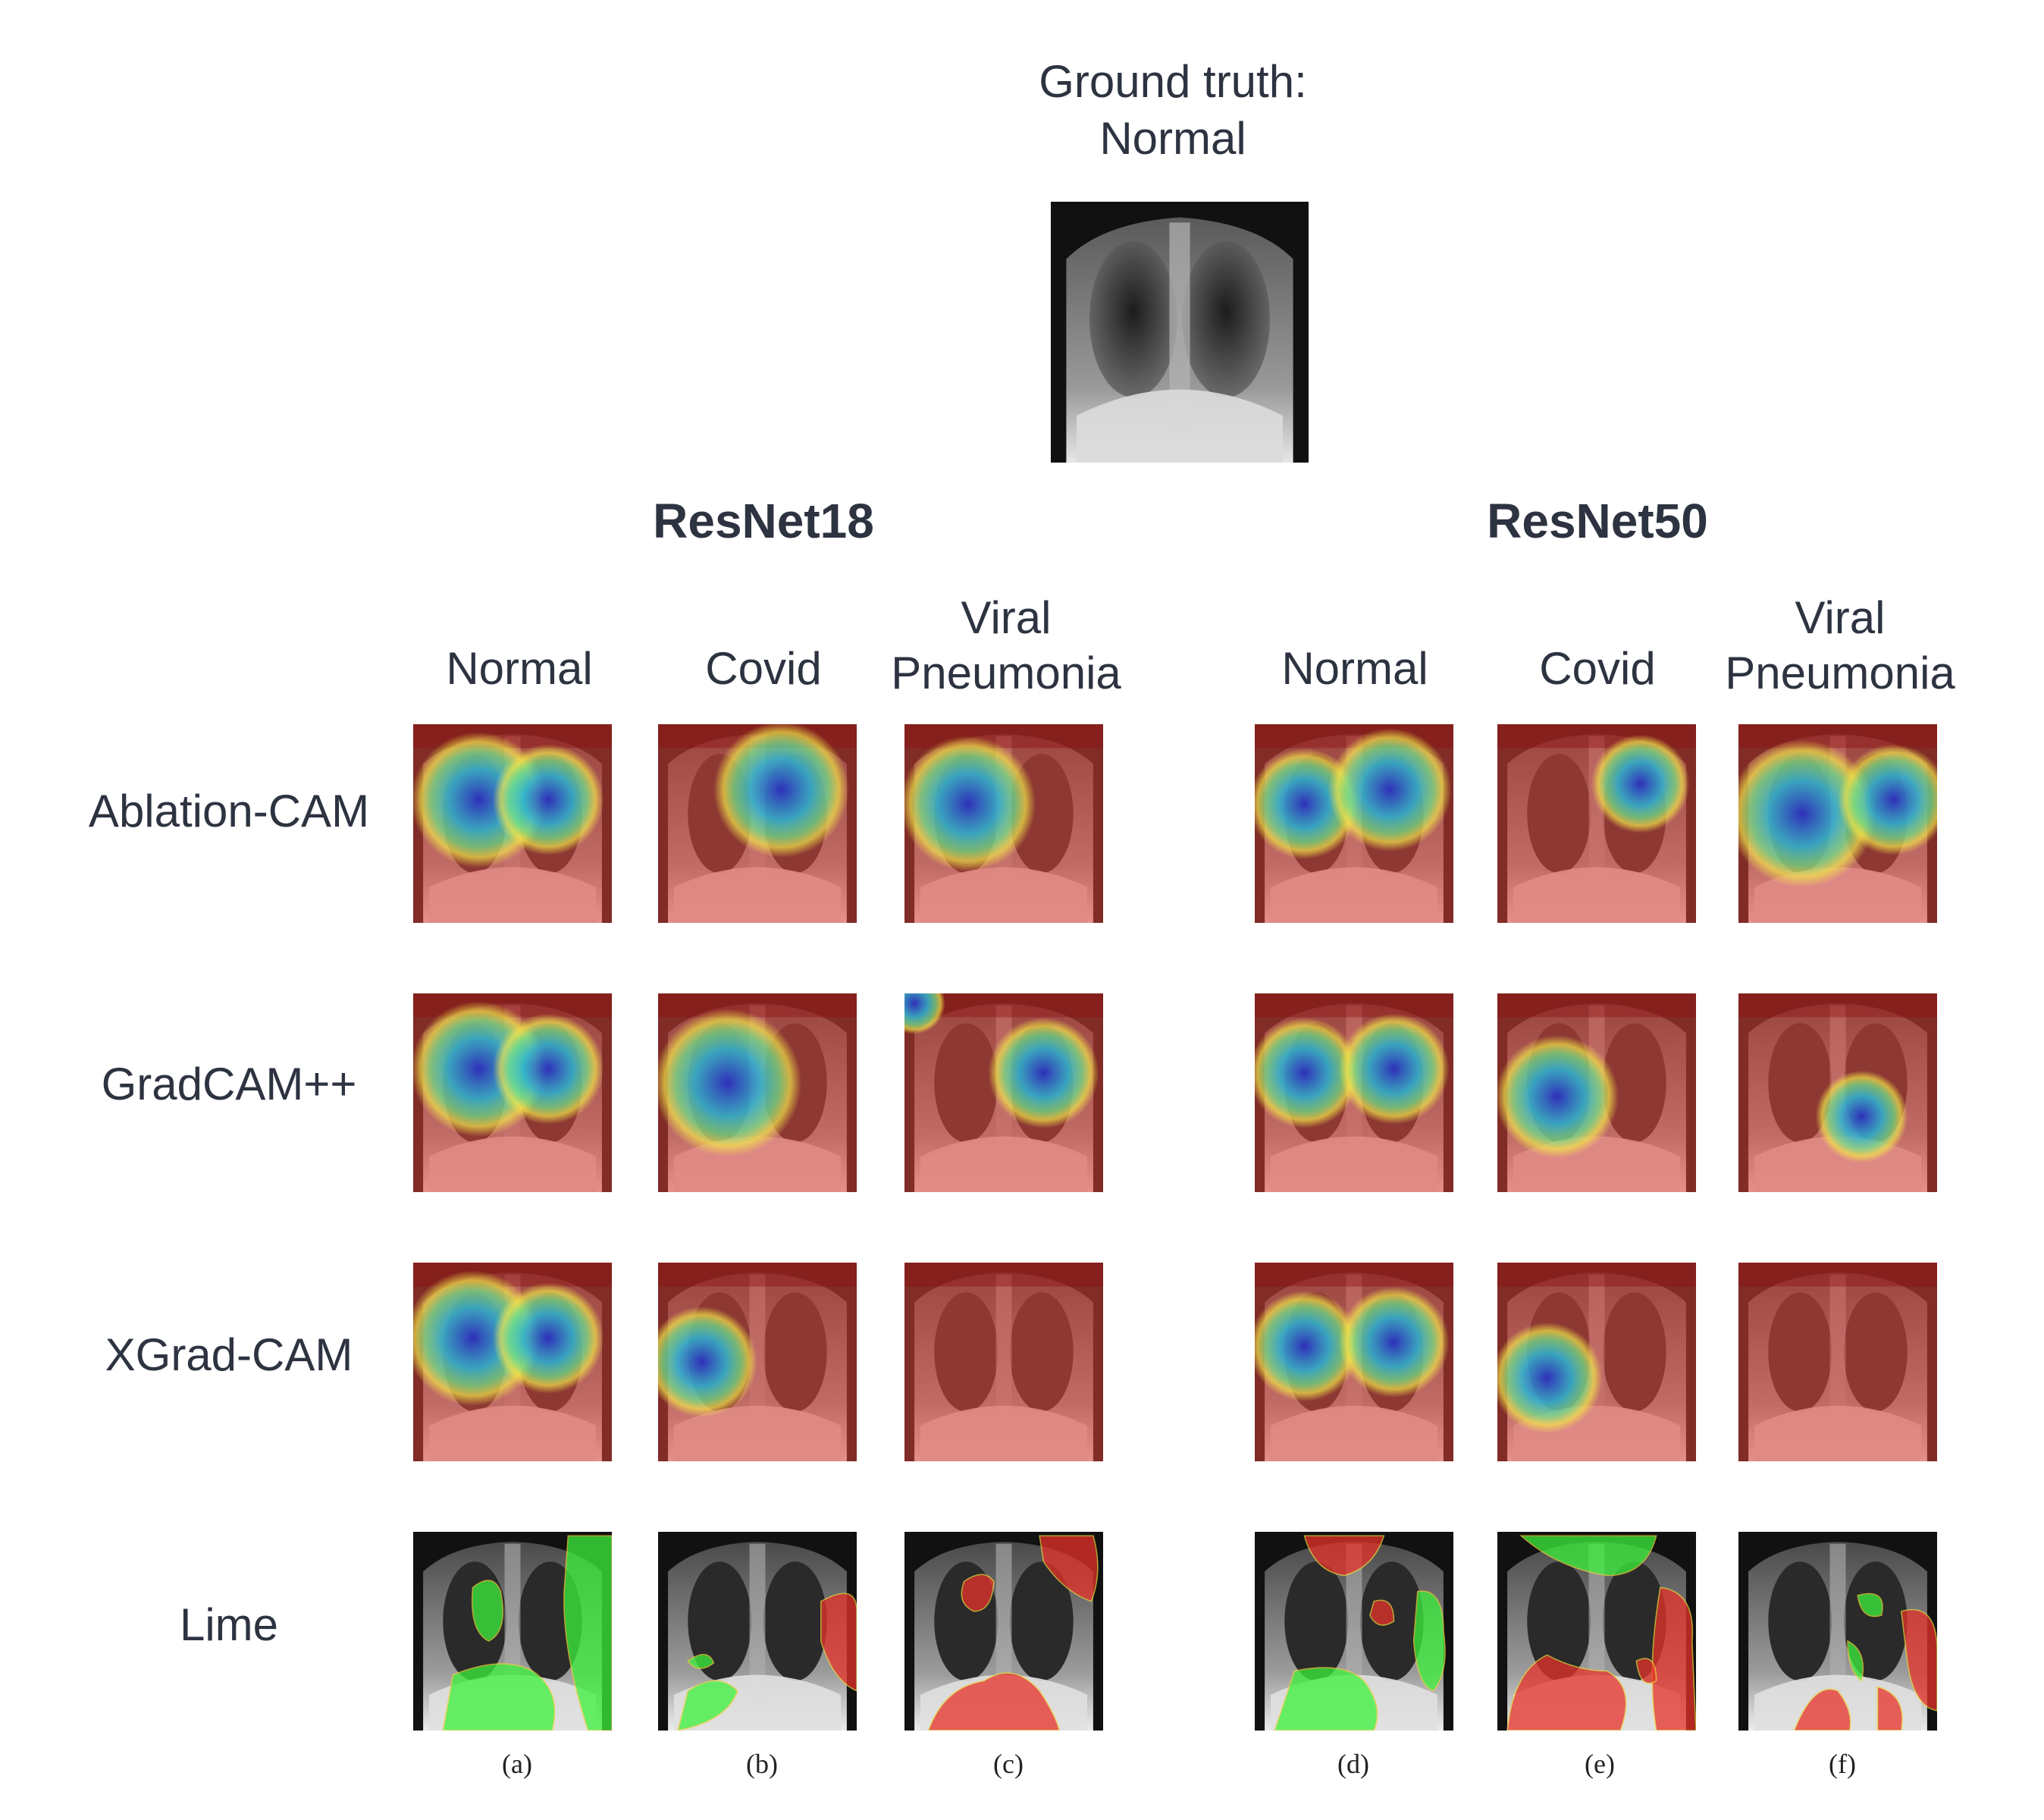  I want to click on ground-truth-title: Ground truth: Normal, so click(1173, 110).